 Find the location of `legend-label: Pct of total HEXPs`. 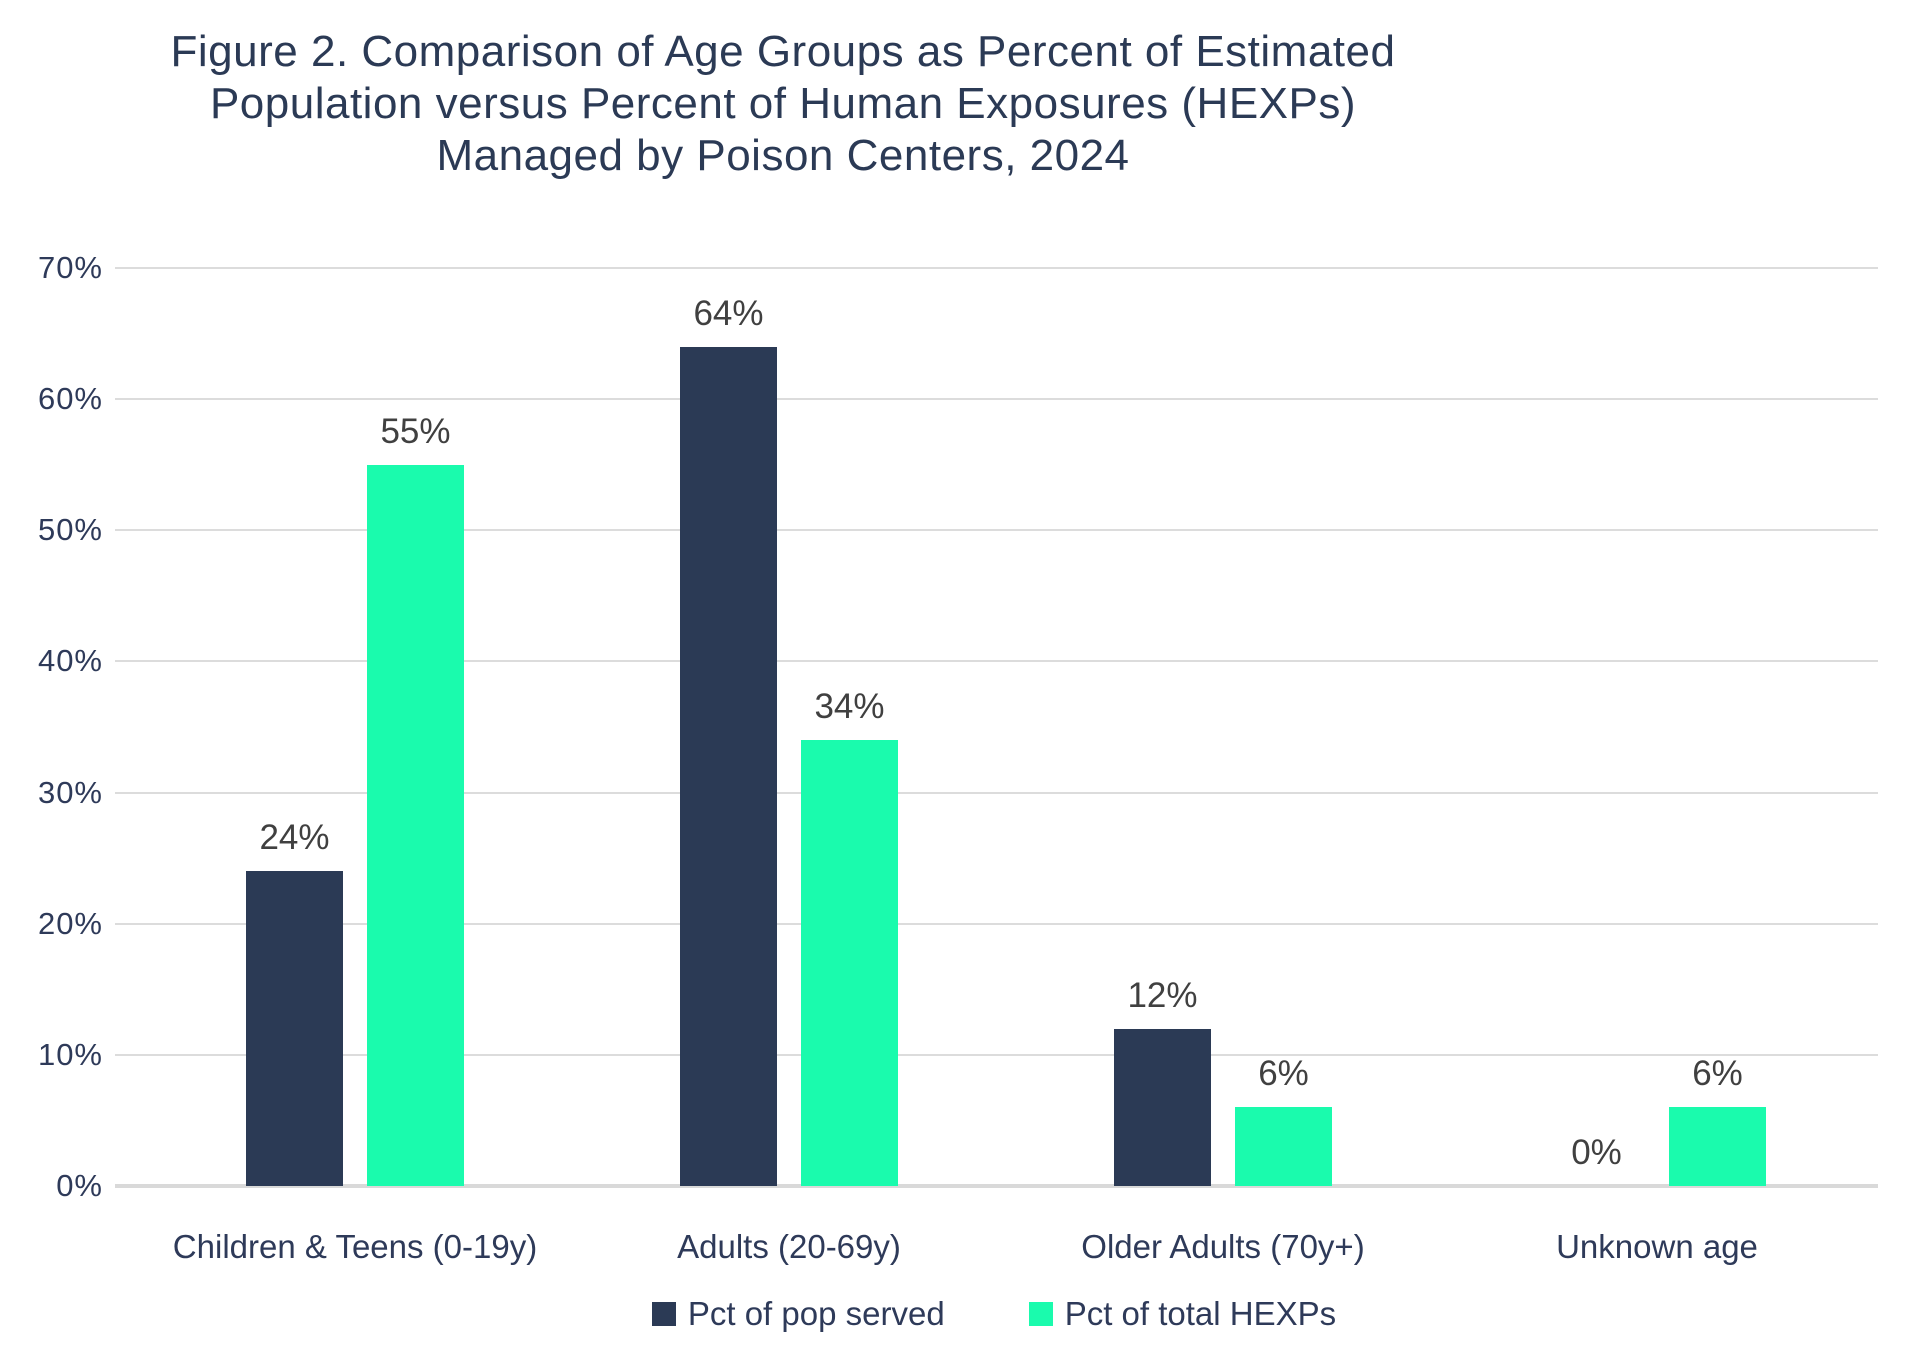

legend-label: Pct of total HEXPs is located at coordinates (1200, 1313).